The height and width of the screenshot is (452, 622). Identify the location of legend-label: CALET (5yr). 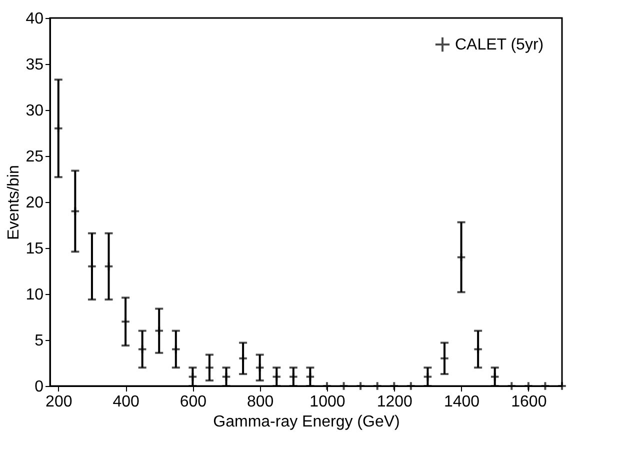
(499, 45).